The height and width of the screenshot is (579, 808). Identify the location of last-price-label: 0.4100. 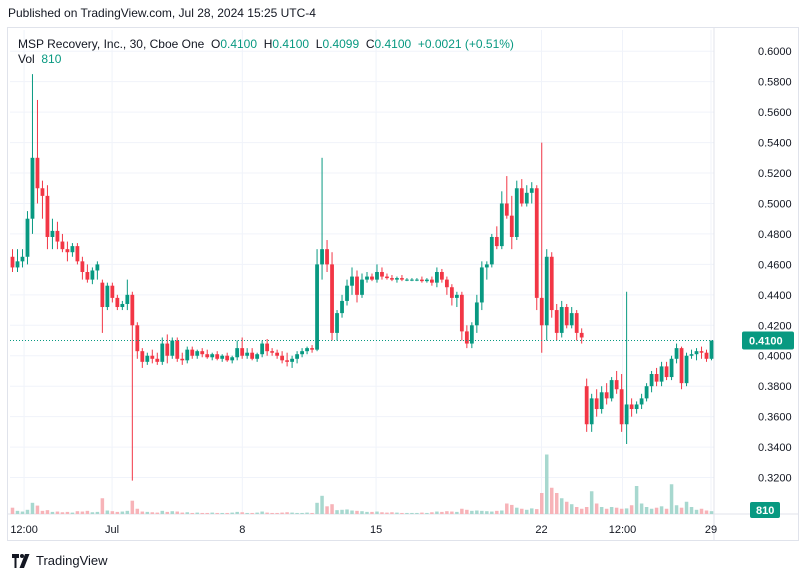
(766, 342).